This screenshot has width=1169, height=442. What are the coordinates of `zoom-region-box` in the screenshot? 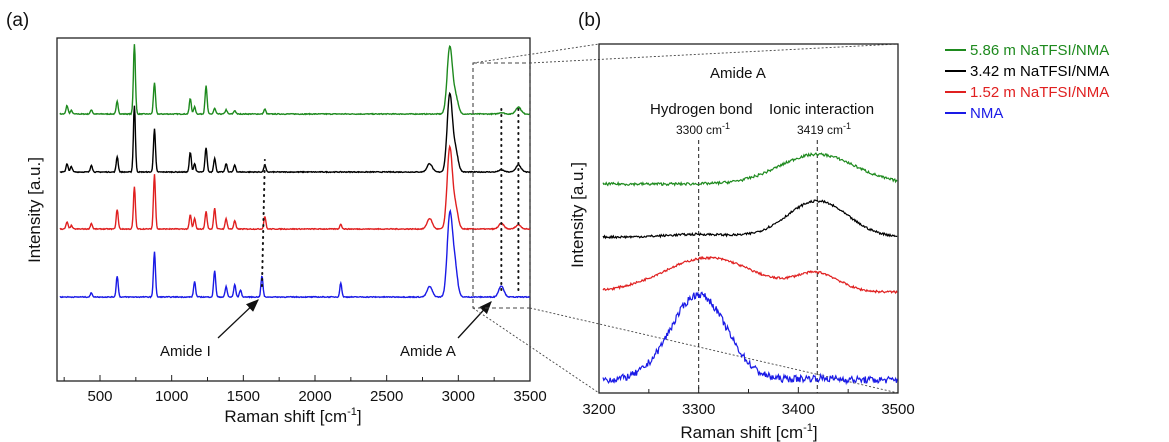 It's located at (501, 185).